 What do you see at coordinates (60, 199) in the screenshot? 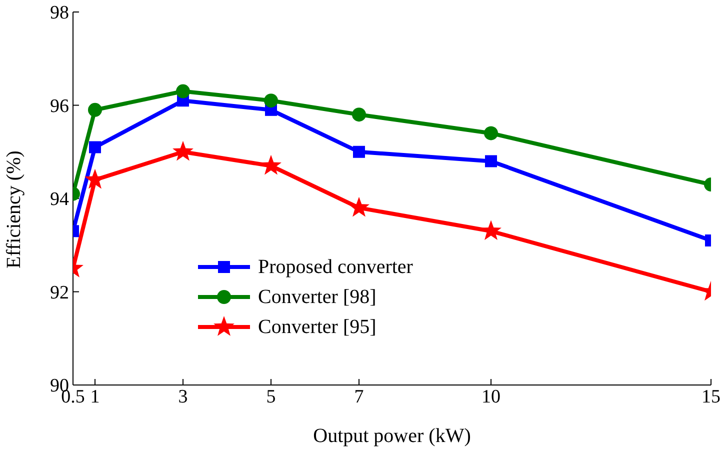
I see `y-tick-label: 94` at bounding box center [60, 199].